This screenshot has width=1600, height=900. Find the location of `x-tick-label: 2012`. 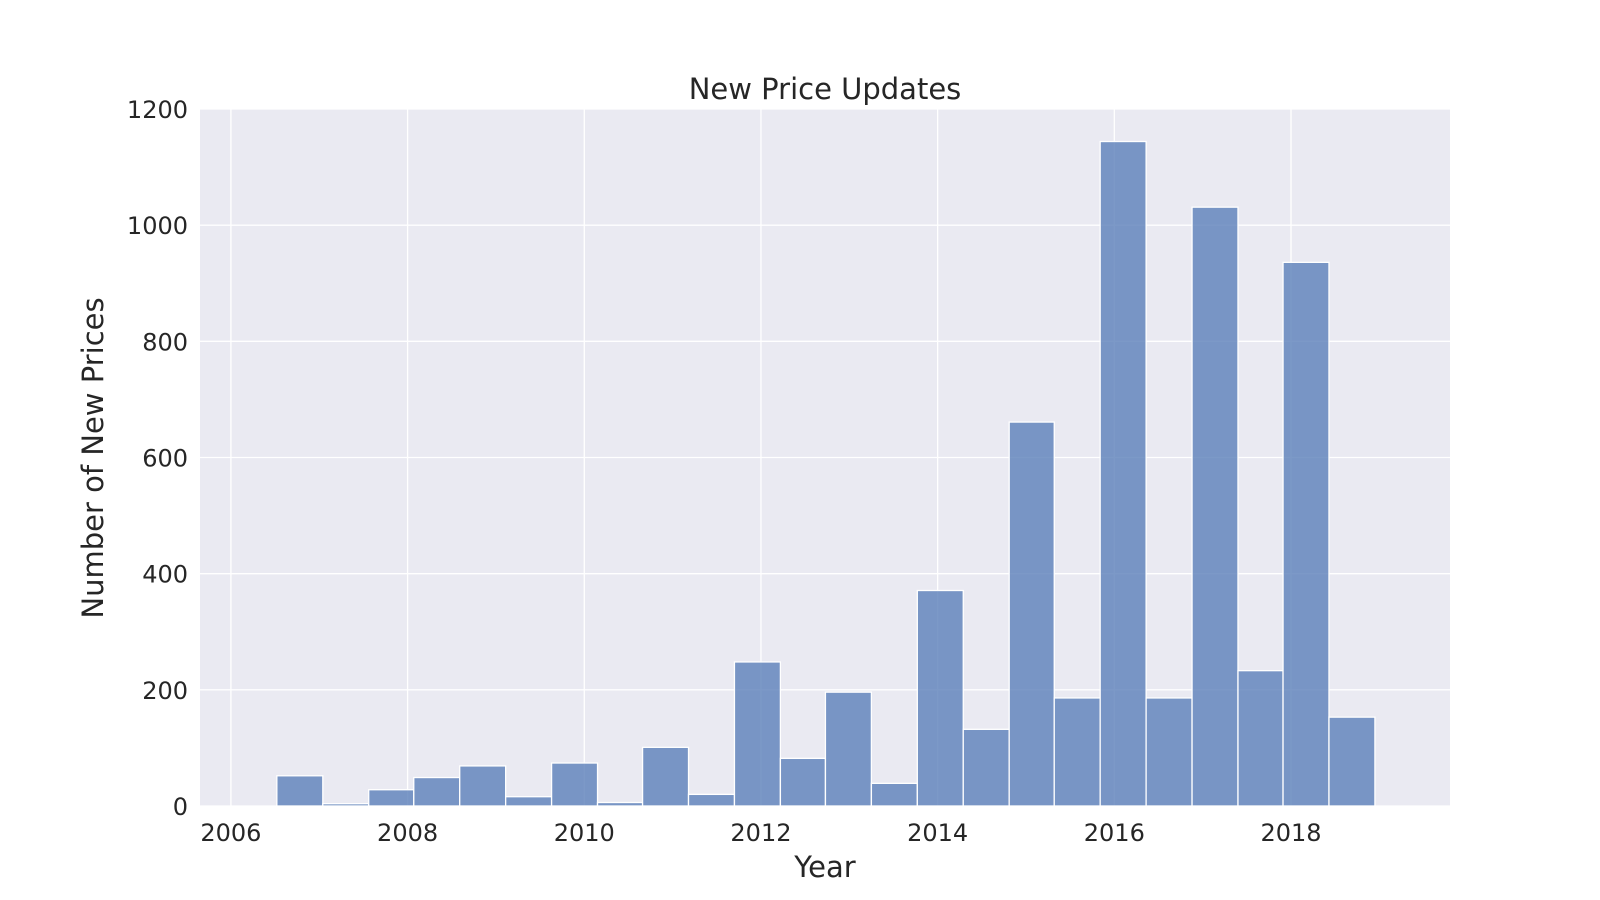

x-tick-label: 2012 is located at coordinates (760, 833).